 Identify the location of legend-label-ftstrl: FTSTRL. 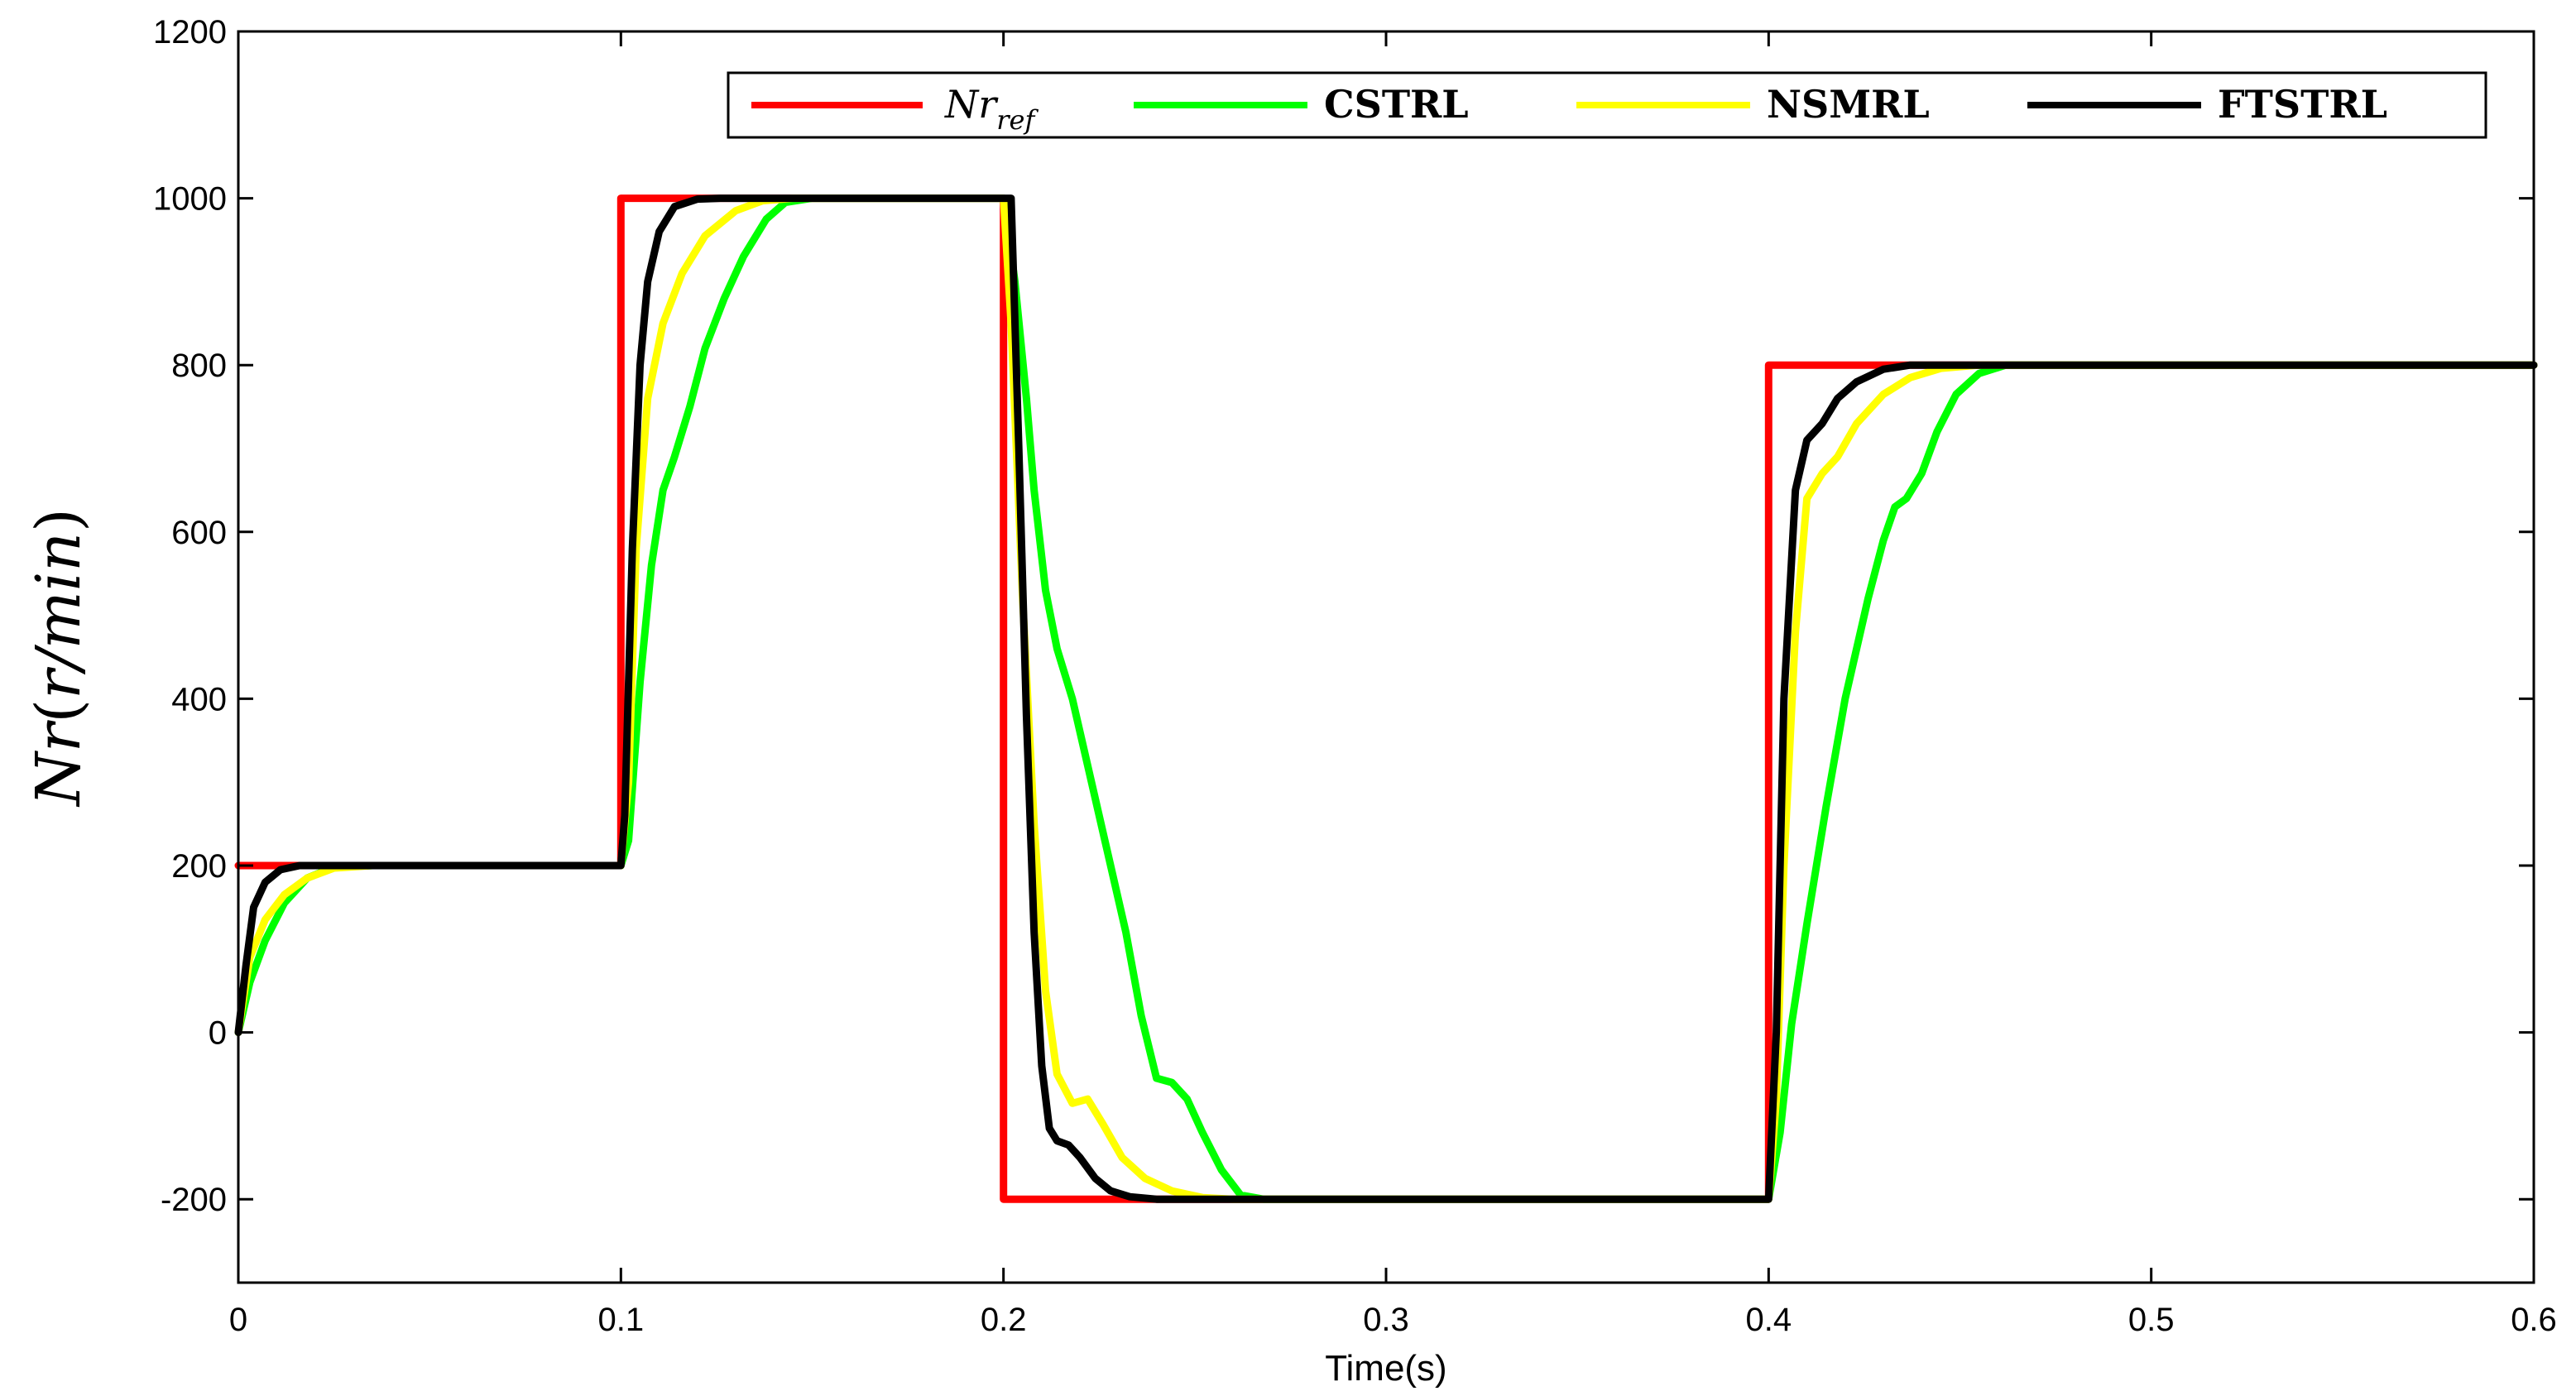
(2303, 104).